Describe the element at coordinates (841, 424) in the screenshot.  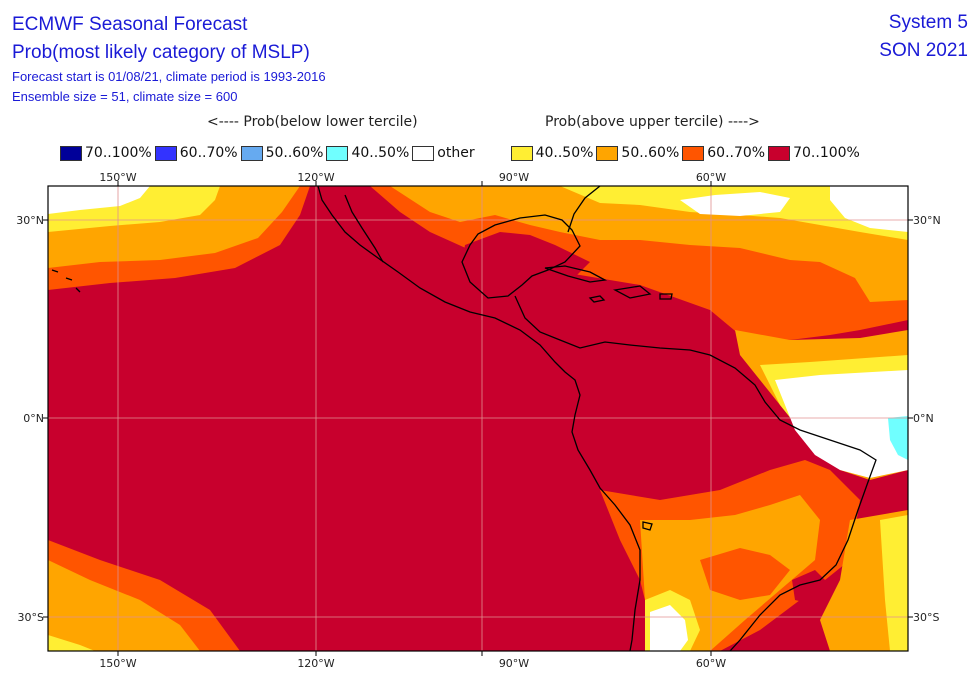
I see `region-east-white` at that location.